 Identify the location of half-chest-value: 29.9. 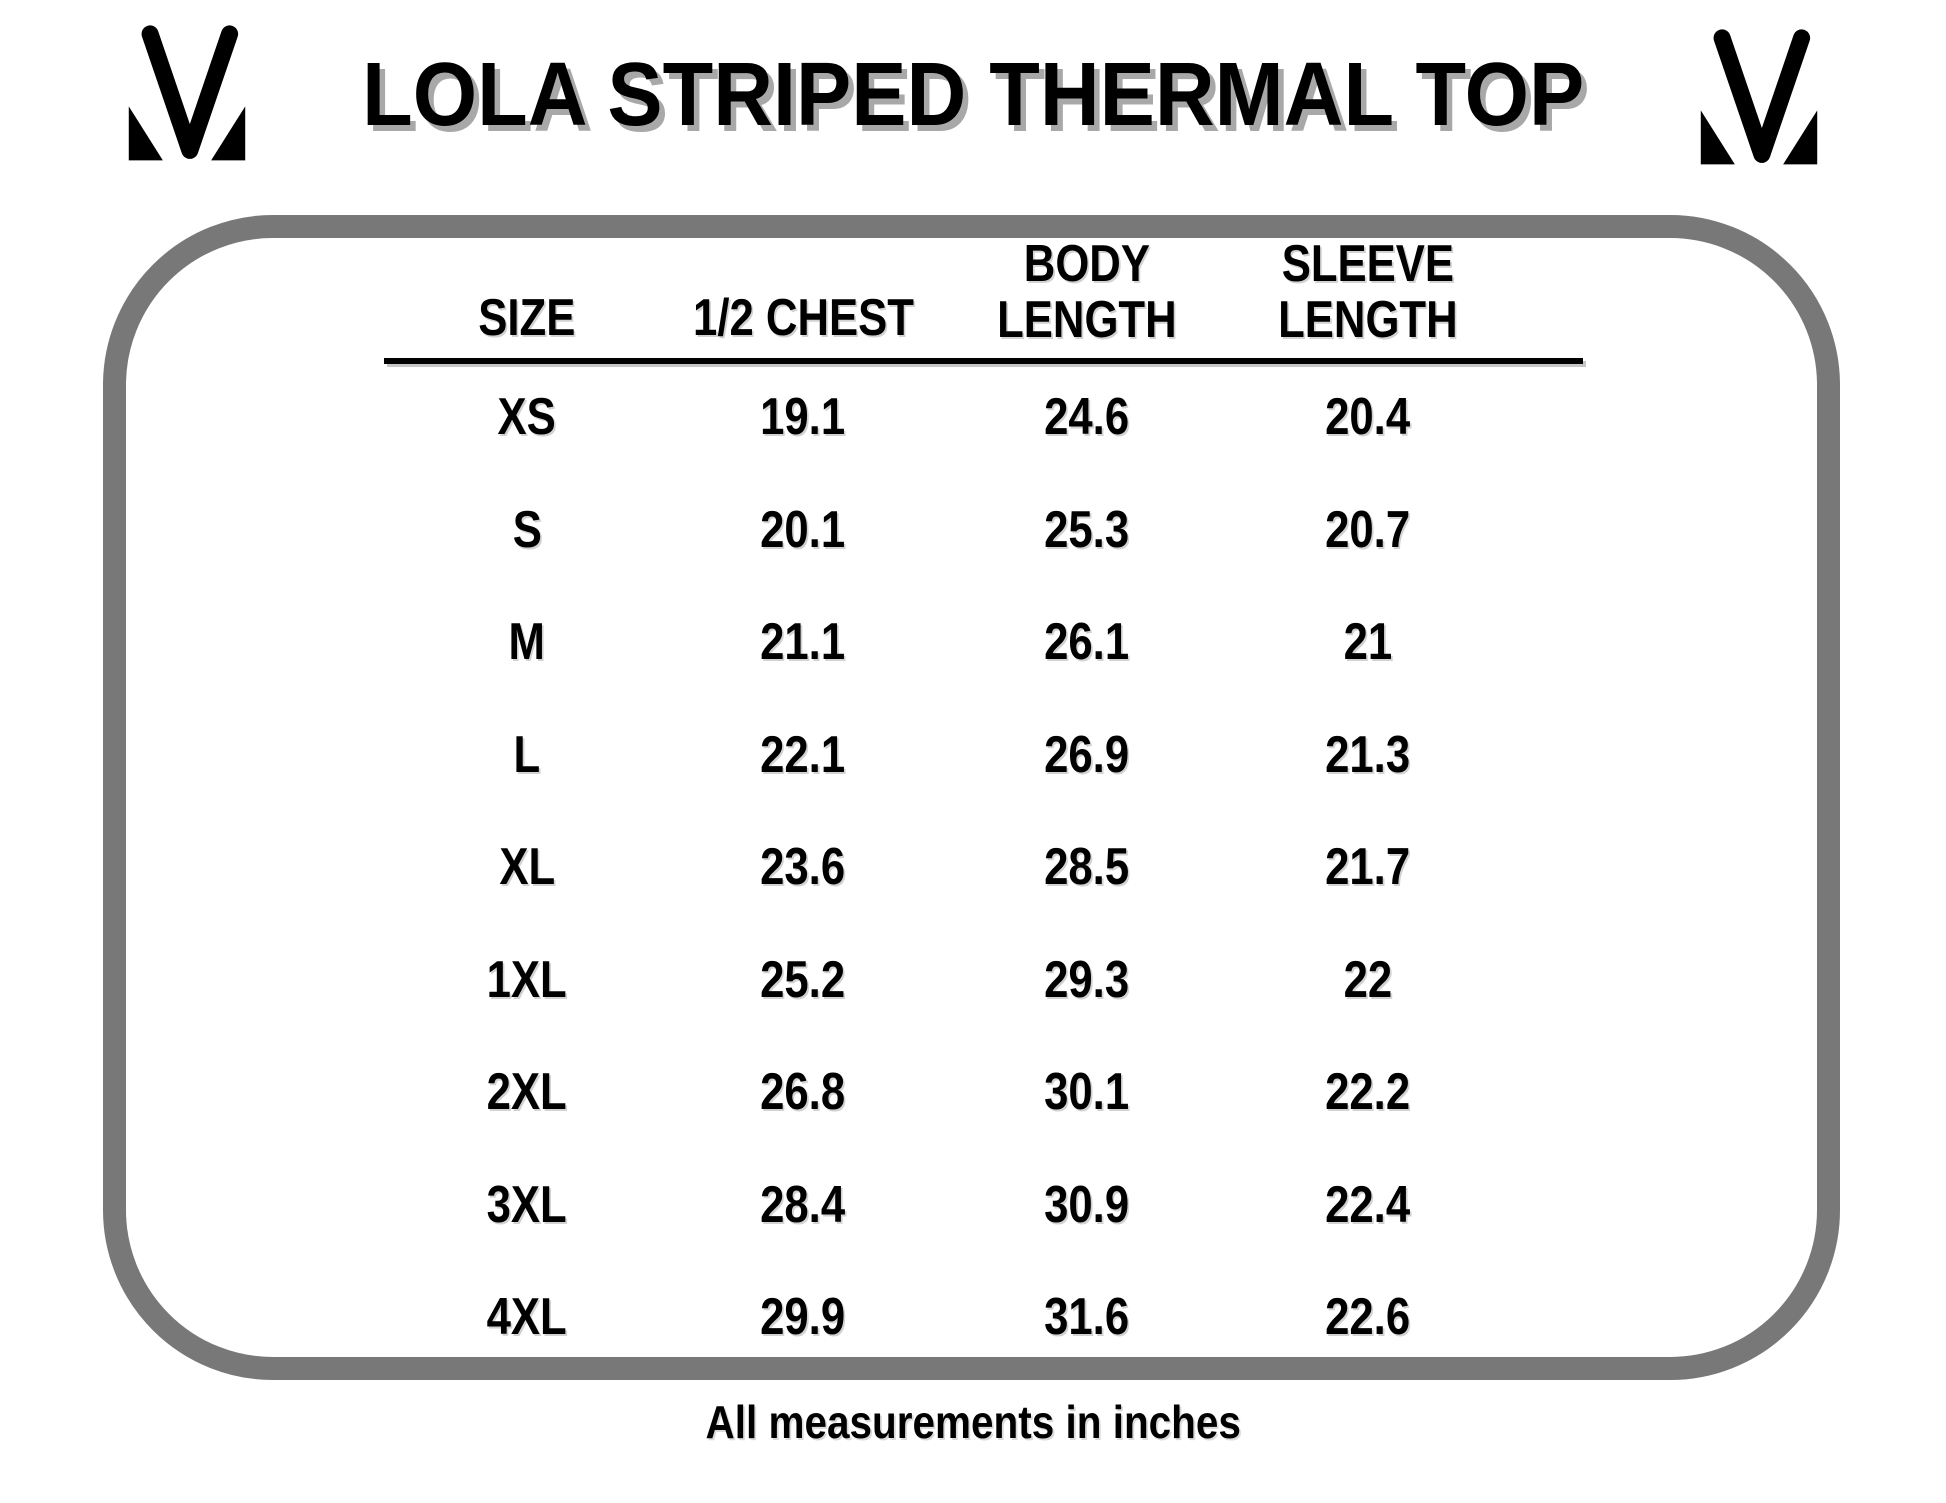
(803, 1317).